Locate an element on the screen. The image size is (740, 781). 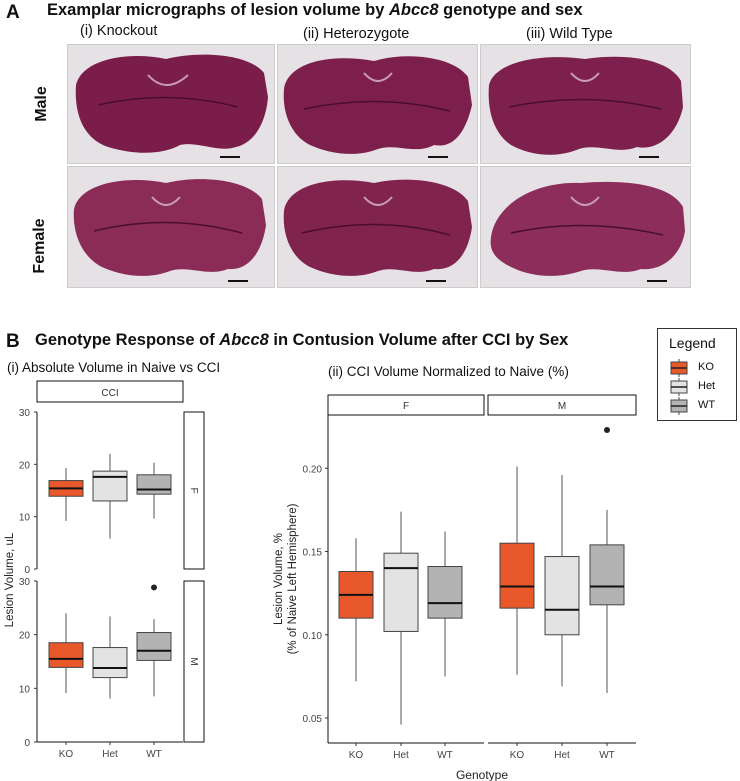
box-ii-F-WT is located at coordinates (445, 592).